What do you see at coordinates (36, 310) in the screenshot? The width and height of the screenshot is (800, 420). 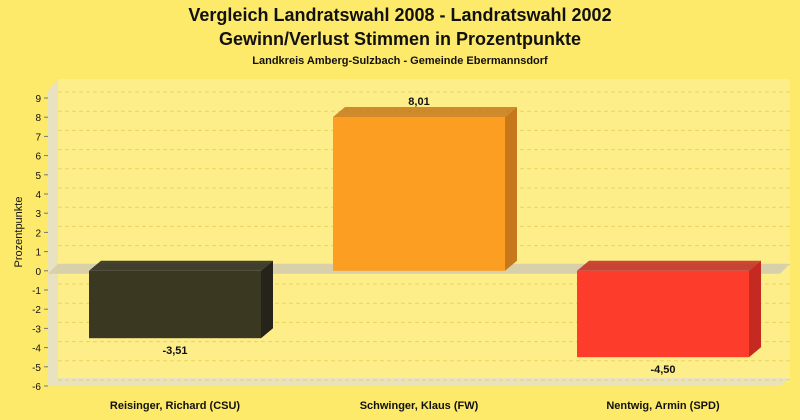 I see `y-tick-label: -2` at bounding box center [36, 310].